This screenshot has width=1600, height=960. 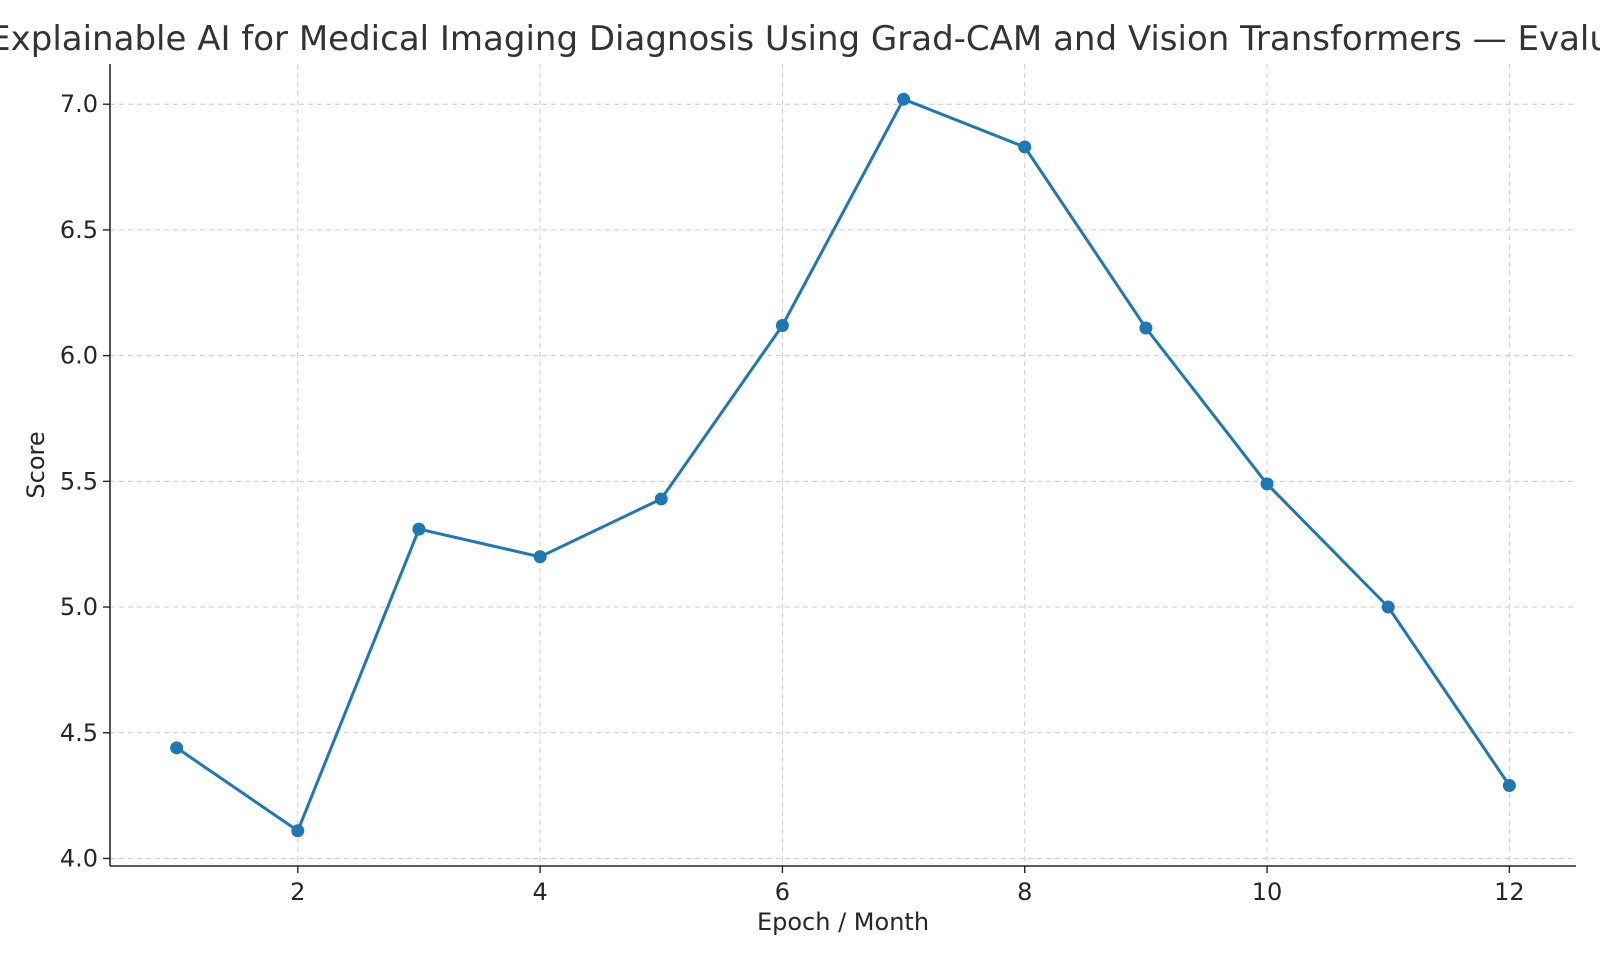 I want to click on x-tick-label: 6, so click(x=782, y=892).